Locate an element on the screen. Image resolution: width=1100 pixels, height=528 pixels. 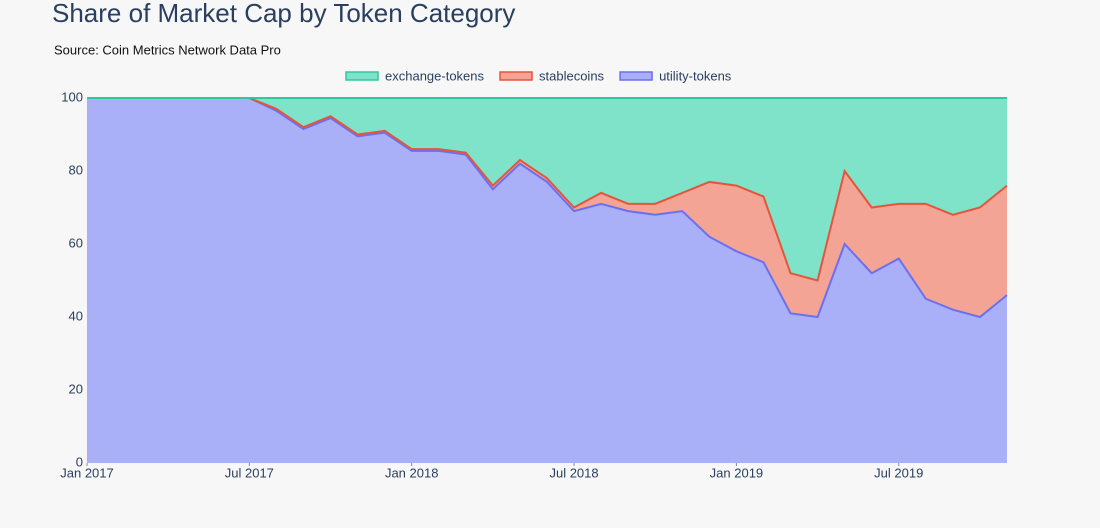
y-tick-label: 20 is located at coordinates (76, 388).